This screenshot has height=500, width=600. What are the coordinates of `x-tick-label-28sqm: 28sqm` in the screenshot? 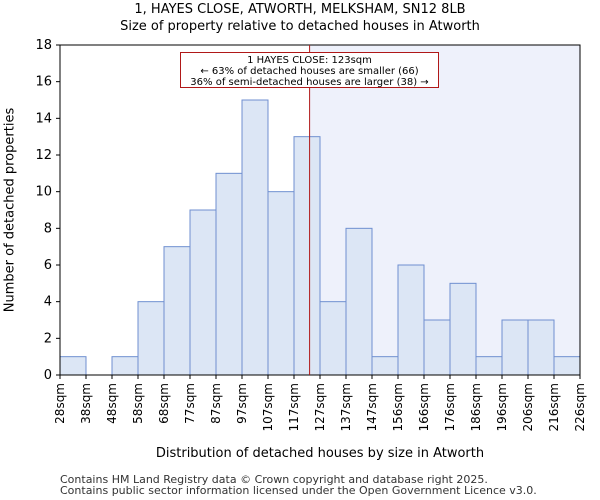 It's located at (60, 403).